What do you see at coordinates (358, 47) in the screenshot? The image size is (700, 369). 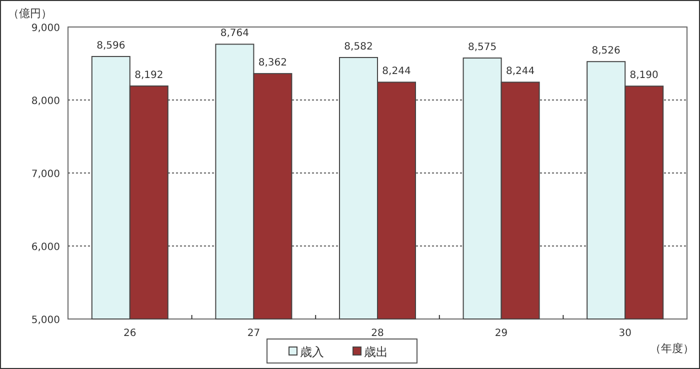 I see `data-label: 8,582` at bounding box center [358, 47].